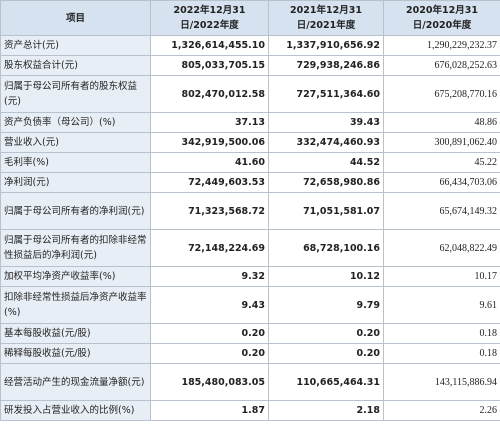 This screenshot has width=500, height=429. Describe the element at coordinates (441, 211) in the screenshot. I see `value-cell: 65,674,149.32` at that location.